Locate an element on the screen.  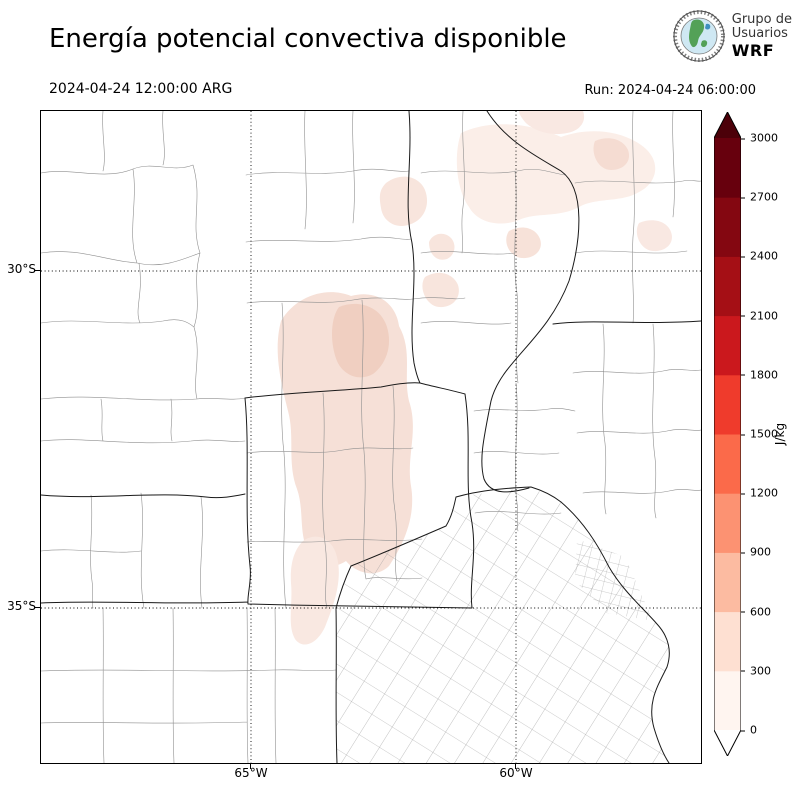
buenos-aires-mesh is located at coordinates (503, 625).